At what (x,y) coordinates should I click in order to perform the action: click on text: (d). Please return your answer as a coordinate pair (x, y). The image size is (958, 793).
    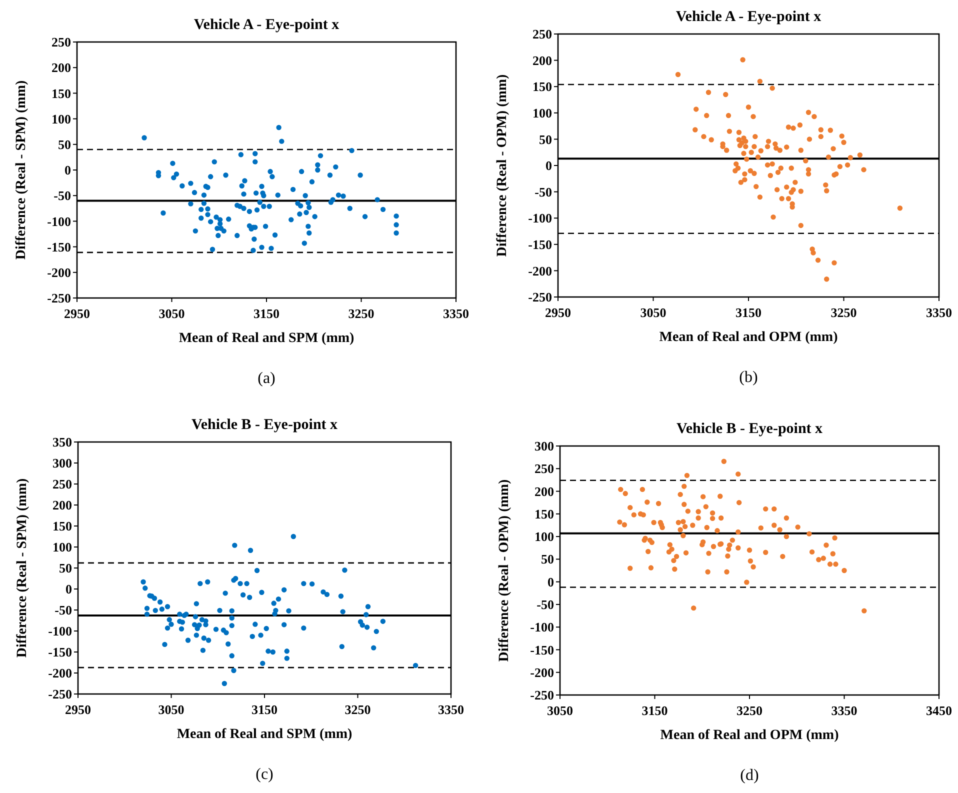
    Looking at the image, I should click on (749, 775).